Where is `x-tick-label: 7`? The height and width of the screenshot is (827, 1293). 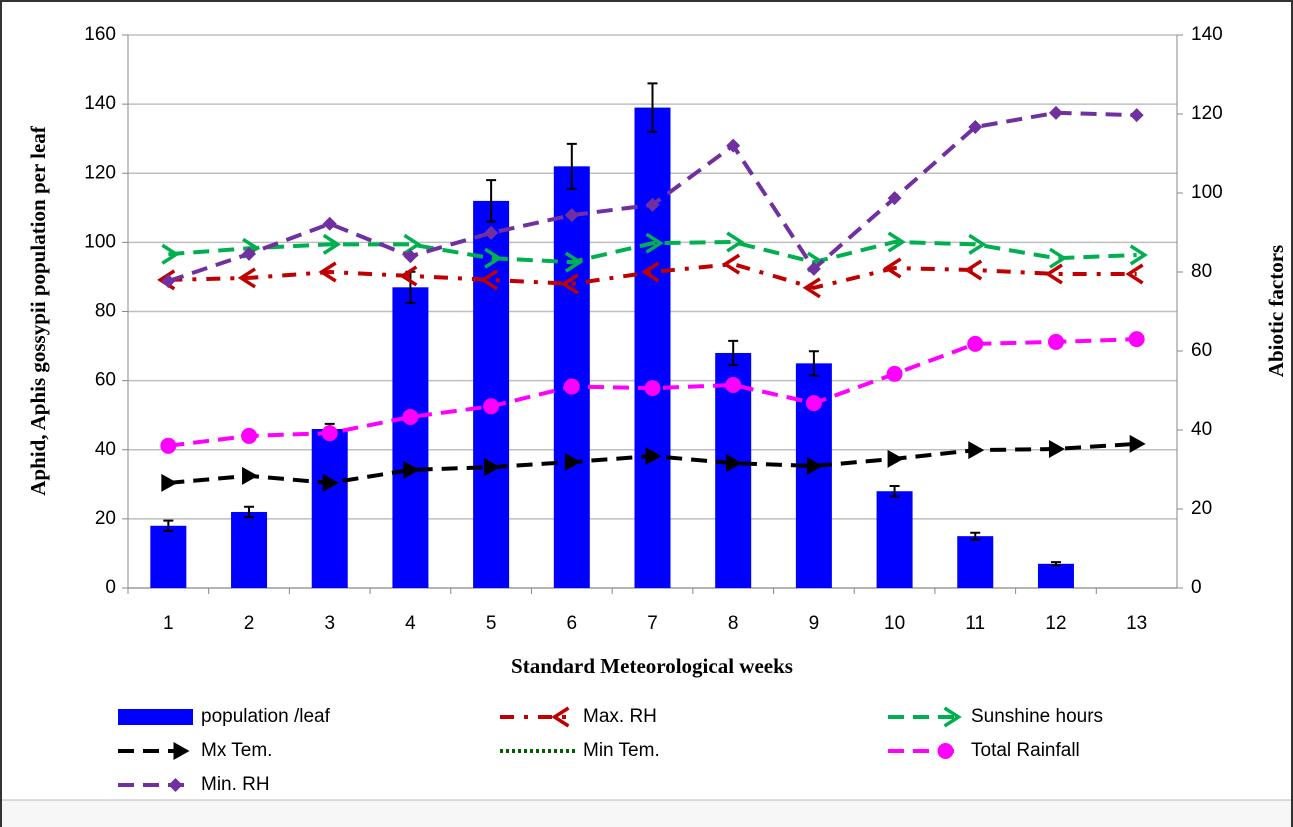
x-tick-label: 7 is located at coordinates (652, 623).